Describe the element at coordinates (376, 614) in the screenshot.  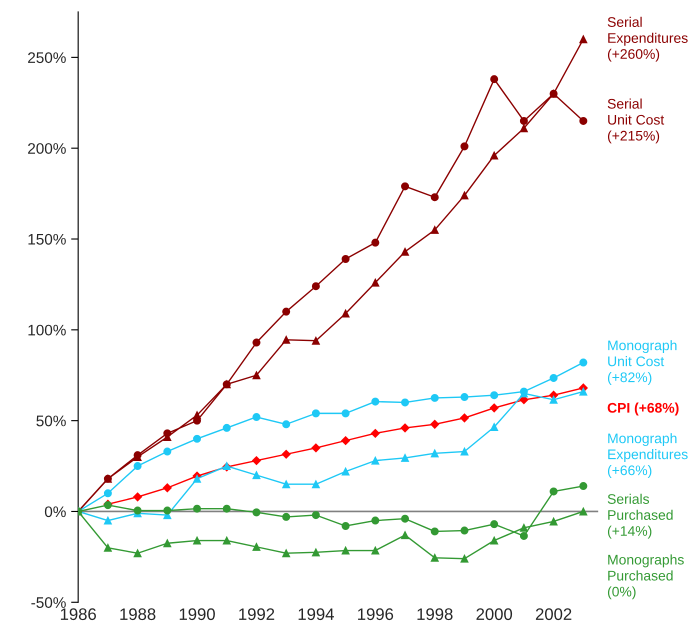
I see `x-tick-label: 1996` at that location.